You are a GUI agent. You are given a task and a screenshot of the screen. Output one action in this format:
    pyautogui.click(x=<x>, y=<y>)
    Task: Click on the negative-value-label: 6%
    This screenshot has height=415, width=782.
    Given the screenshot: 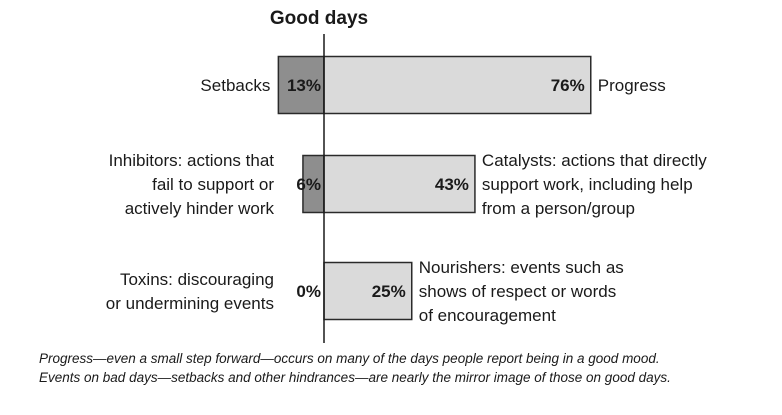 What is the action you would take?
    pyautogui.click(x=308, y=184)
    